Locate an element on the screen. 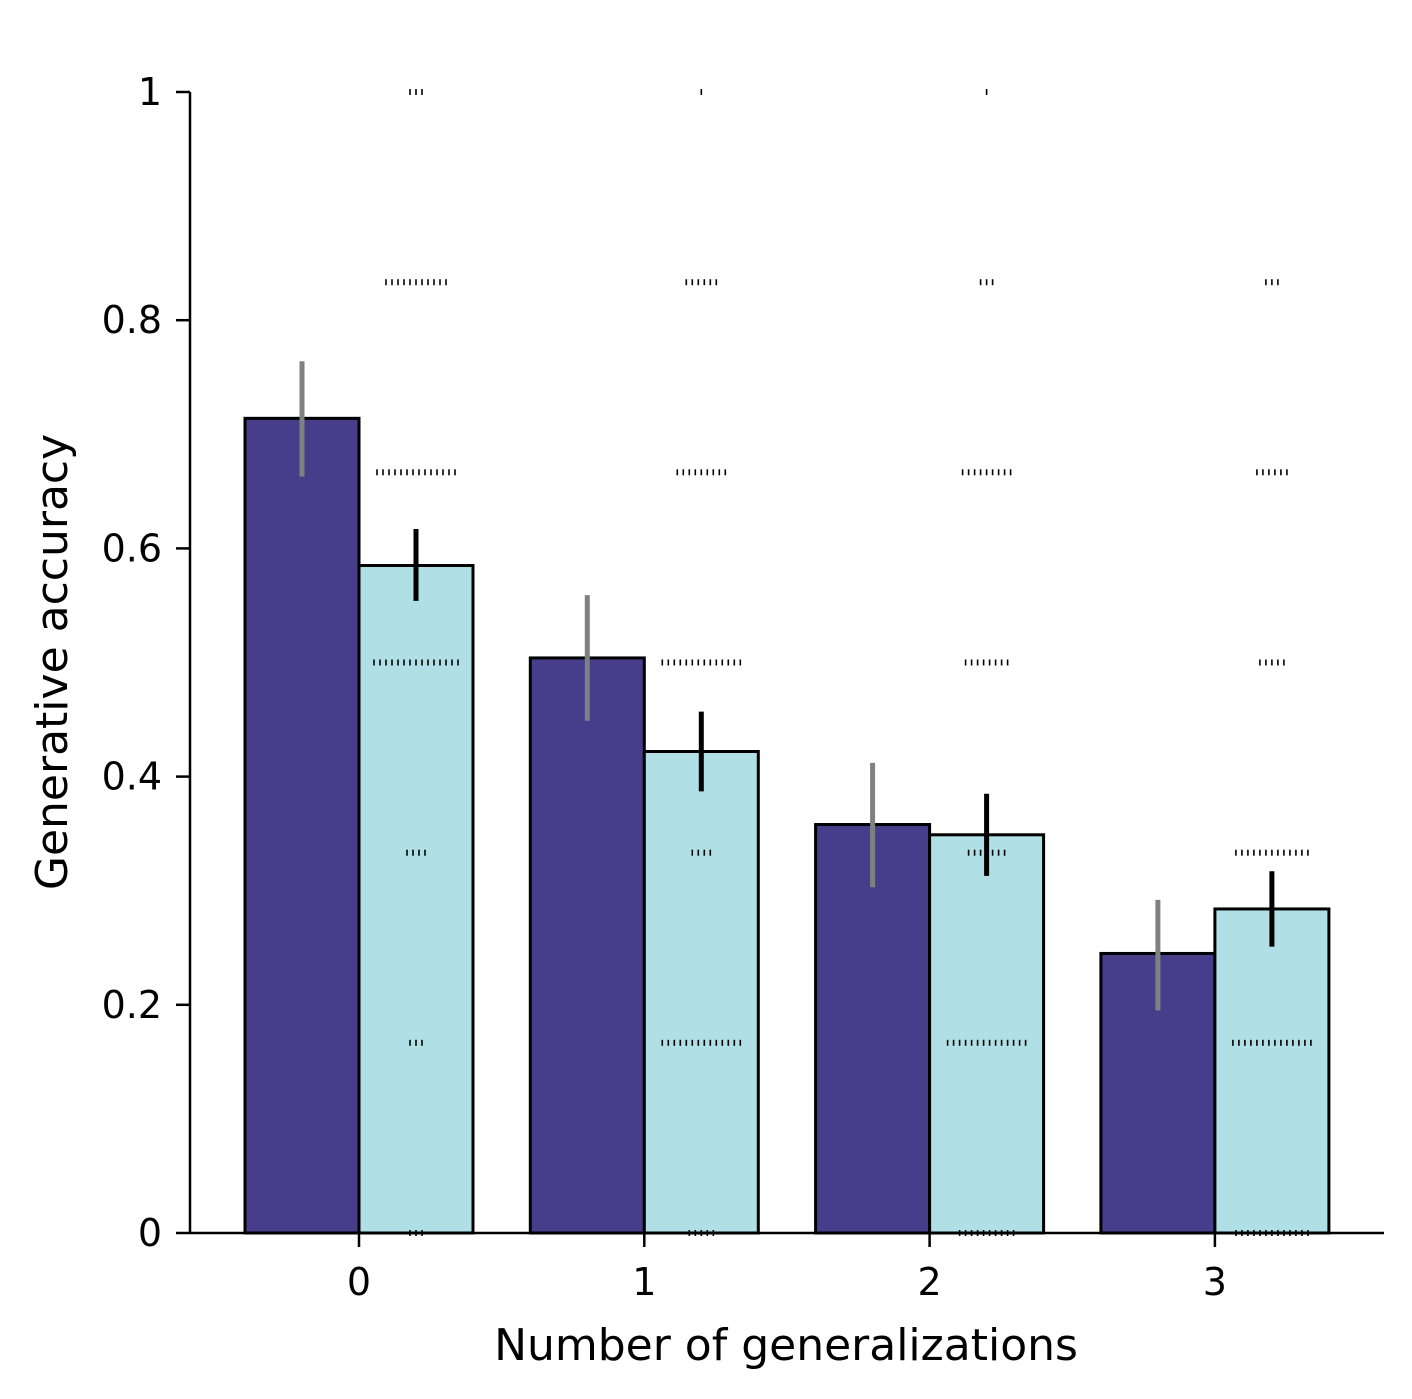 This screenshot has width=1412, height=1399. y-tick-label: 0.2 is located at coordinates (132, 1005).